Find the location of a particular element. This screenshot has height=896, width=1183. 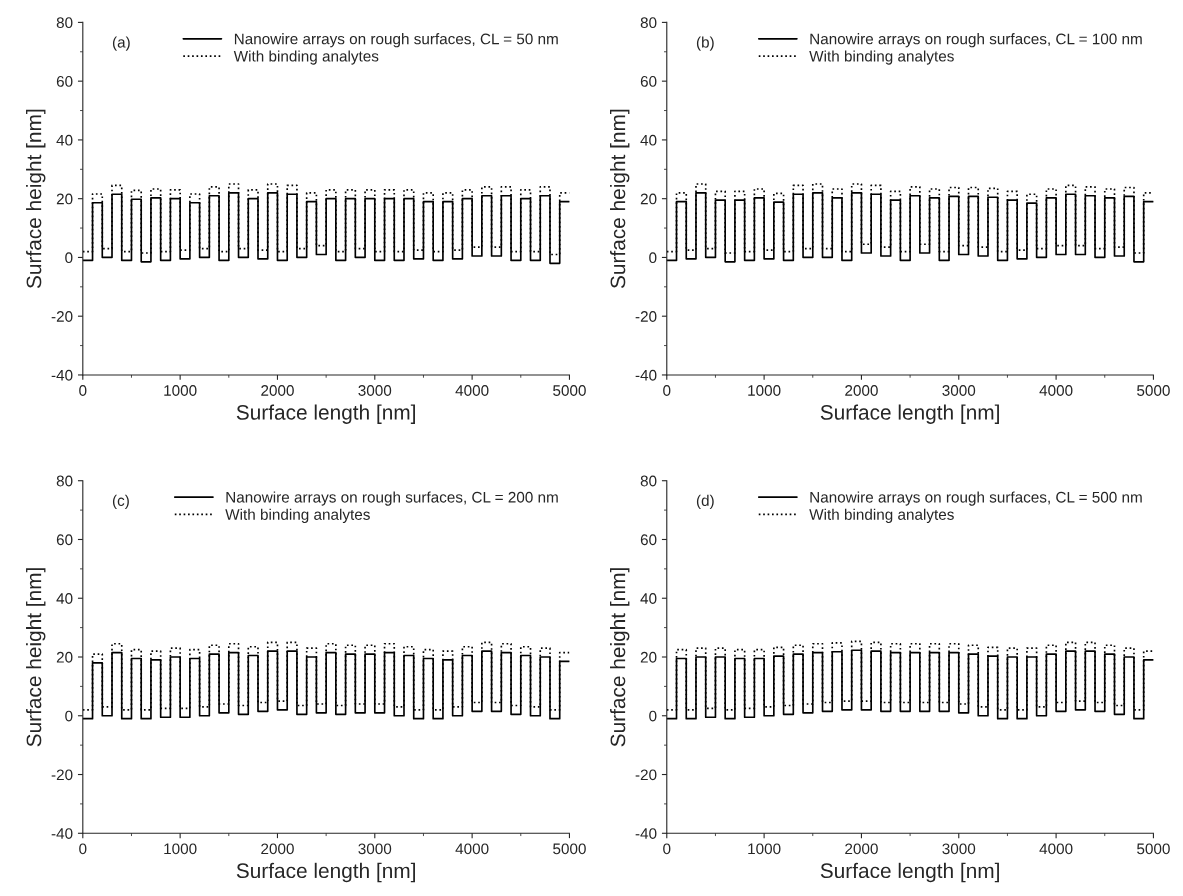

annotation: (c) is located at coordinates (120, 501).